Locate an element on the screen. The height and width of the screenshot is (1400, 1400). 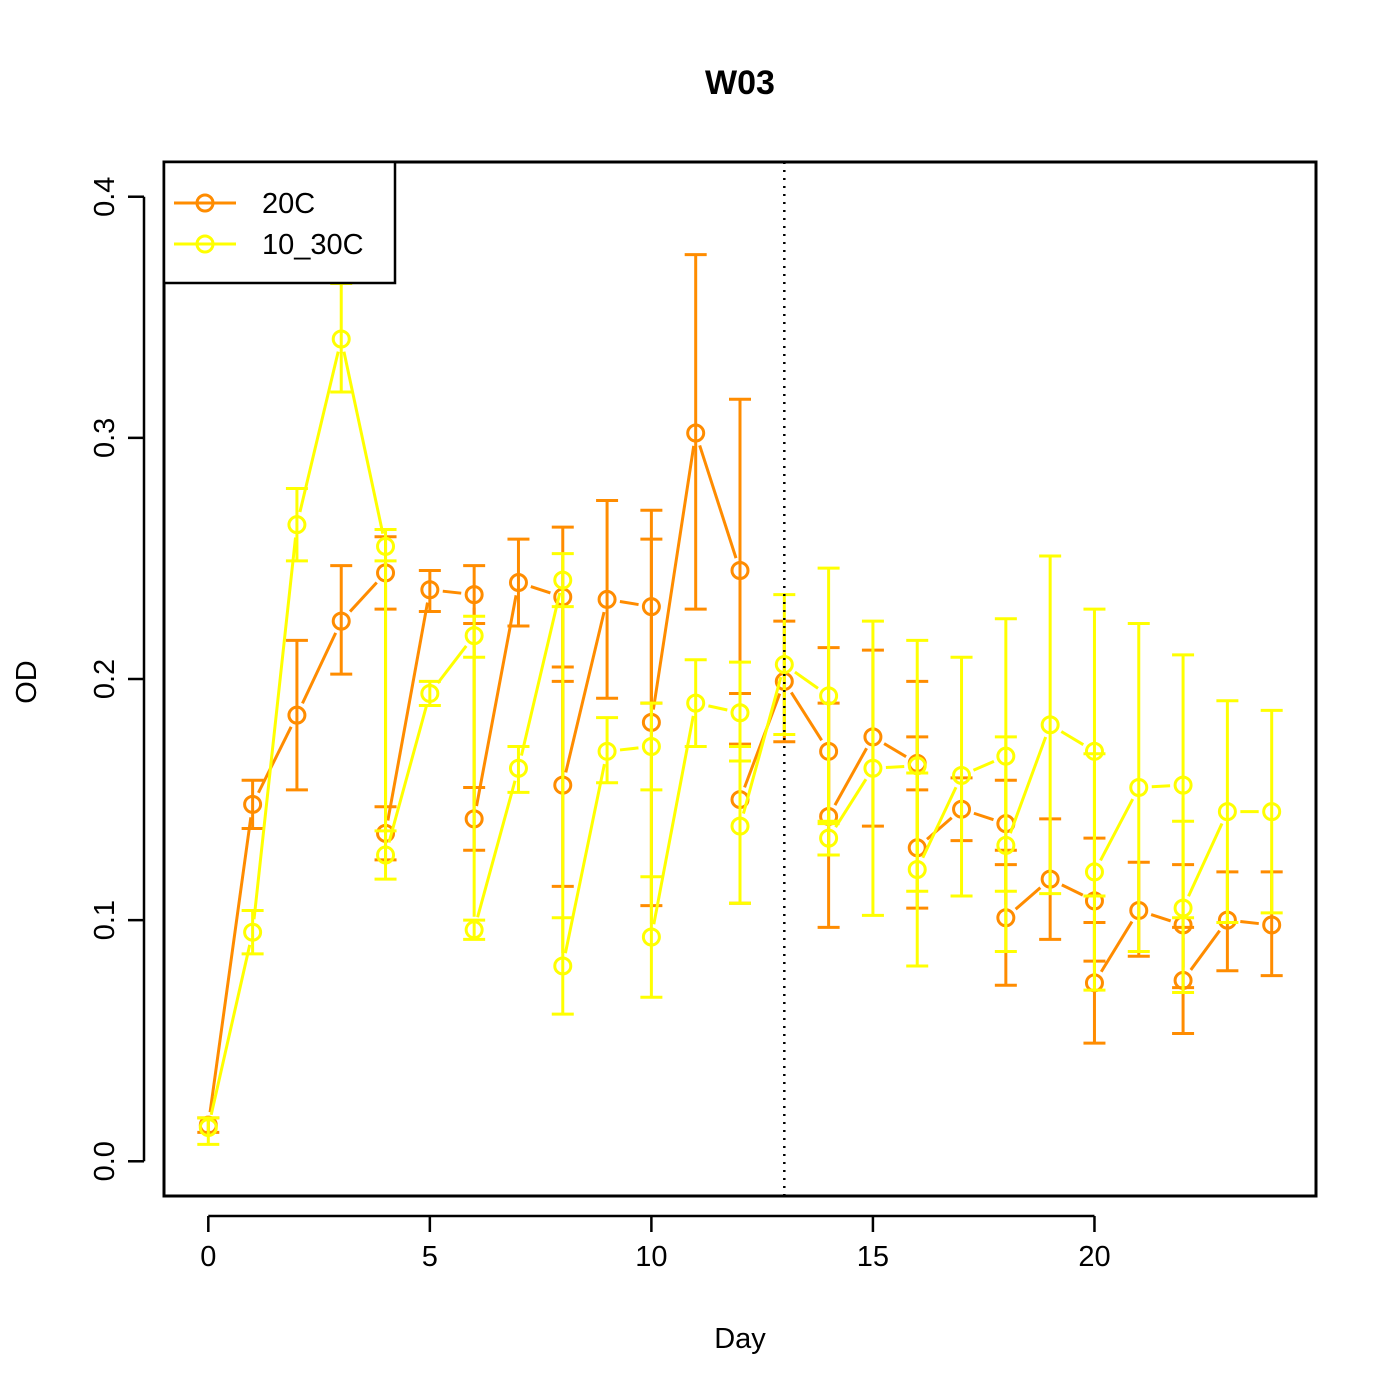
legend-box is located at coordinates (279, 222).